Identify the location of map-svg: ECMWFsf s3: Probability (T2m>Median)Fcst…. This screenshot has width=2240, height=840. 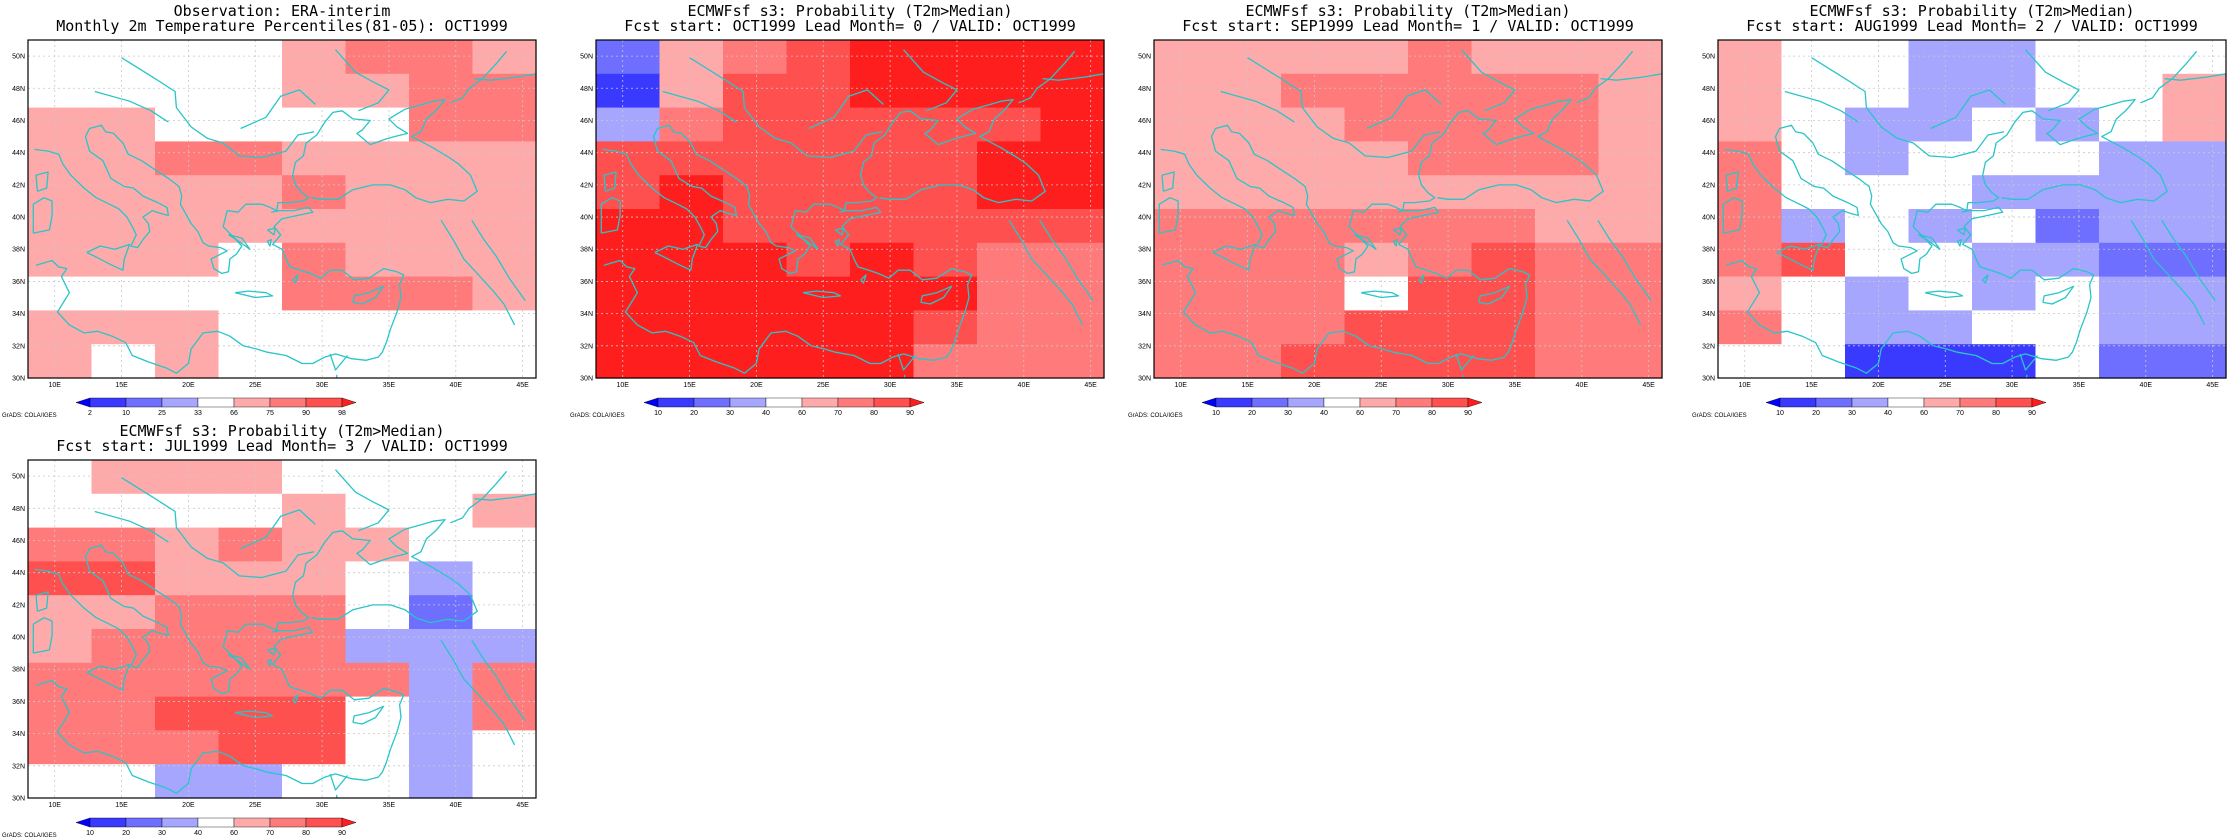
(1395, 210).